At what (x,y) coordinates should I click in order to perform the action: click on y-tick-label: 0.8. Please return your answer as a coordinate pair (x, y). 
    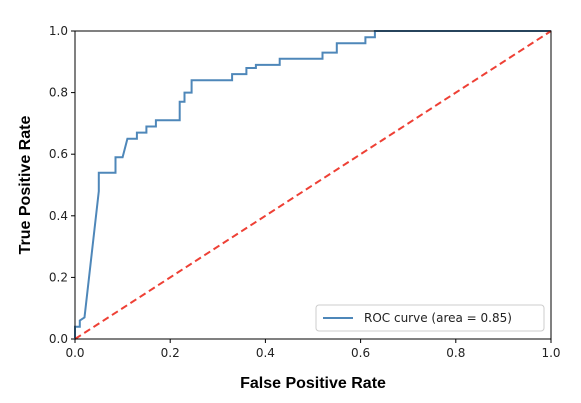
    Looking at the image, I should click on (58, 93).